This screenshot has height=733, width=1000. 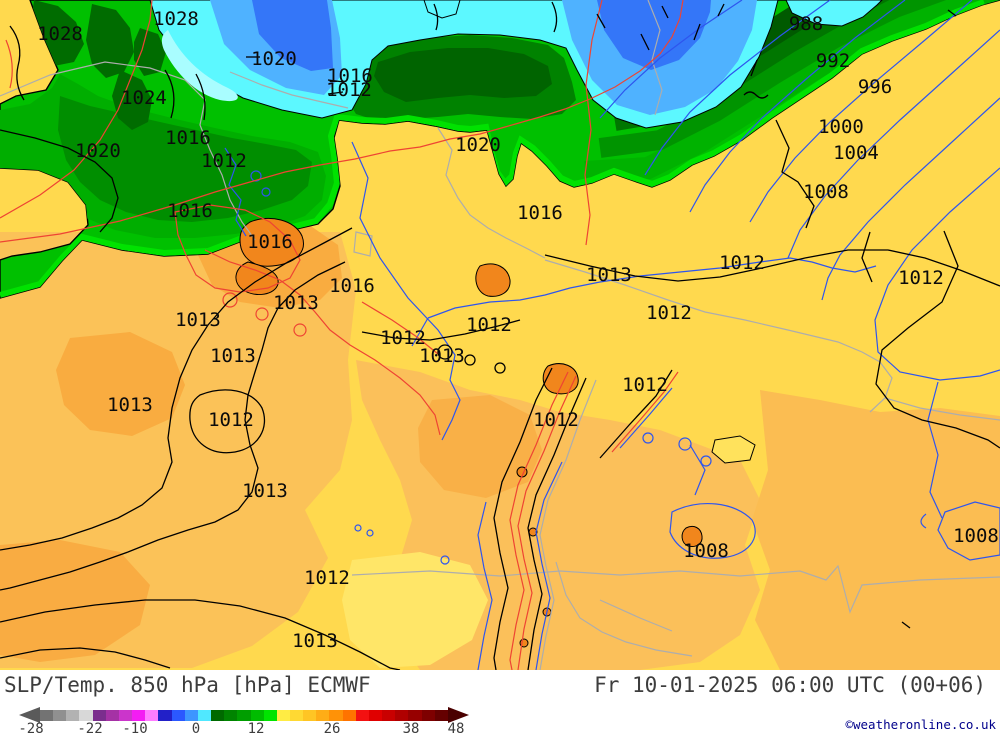 I want to click on colorbar-right-arrow, so click(x=458, y=715).